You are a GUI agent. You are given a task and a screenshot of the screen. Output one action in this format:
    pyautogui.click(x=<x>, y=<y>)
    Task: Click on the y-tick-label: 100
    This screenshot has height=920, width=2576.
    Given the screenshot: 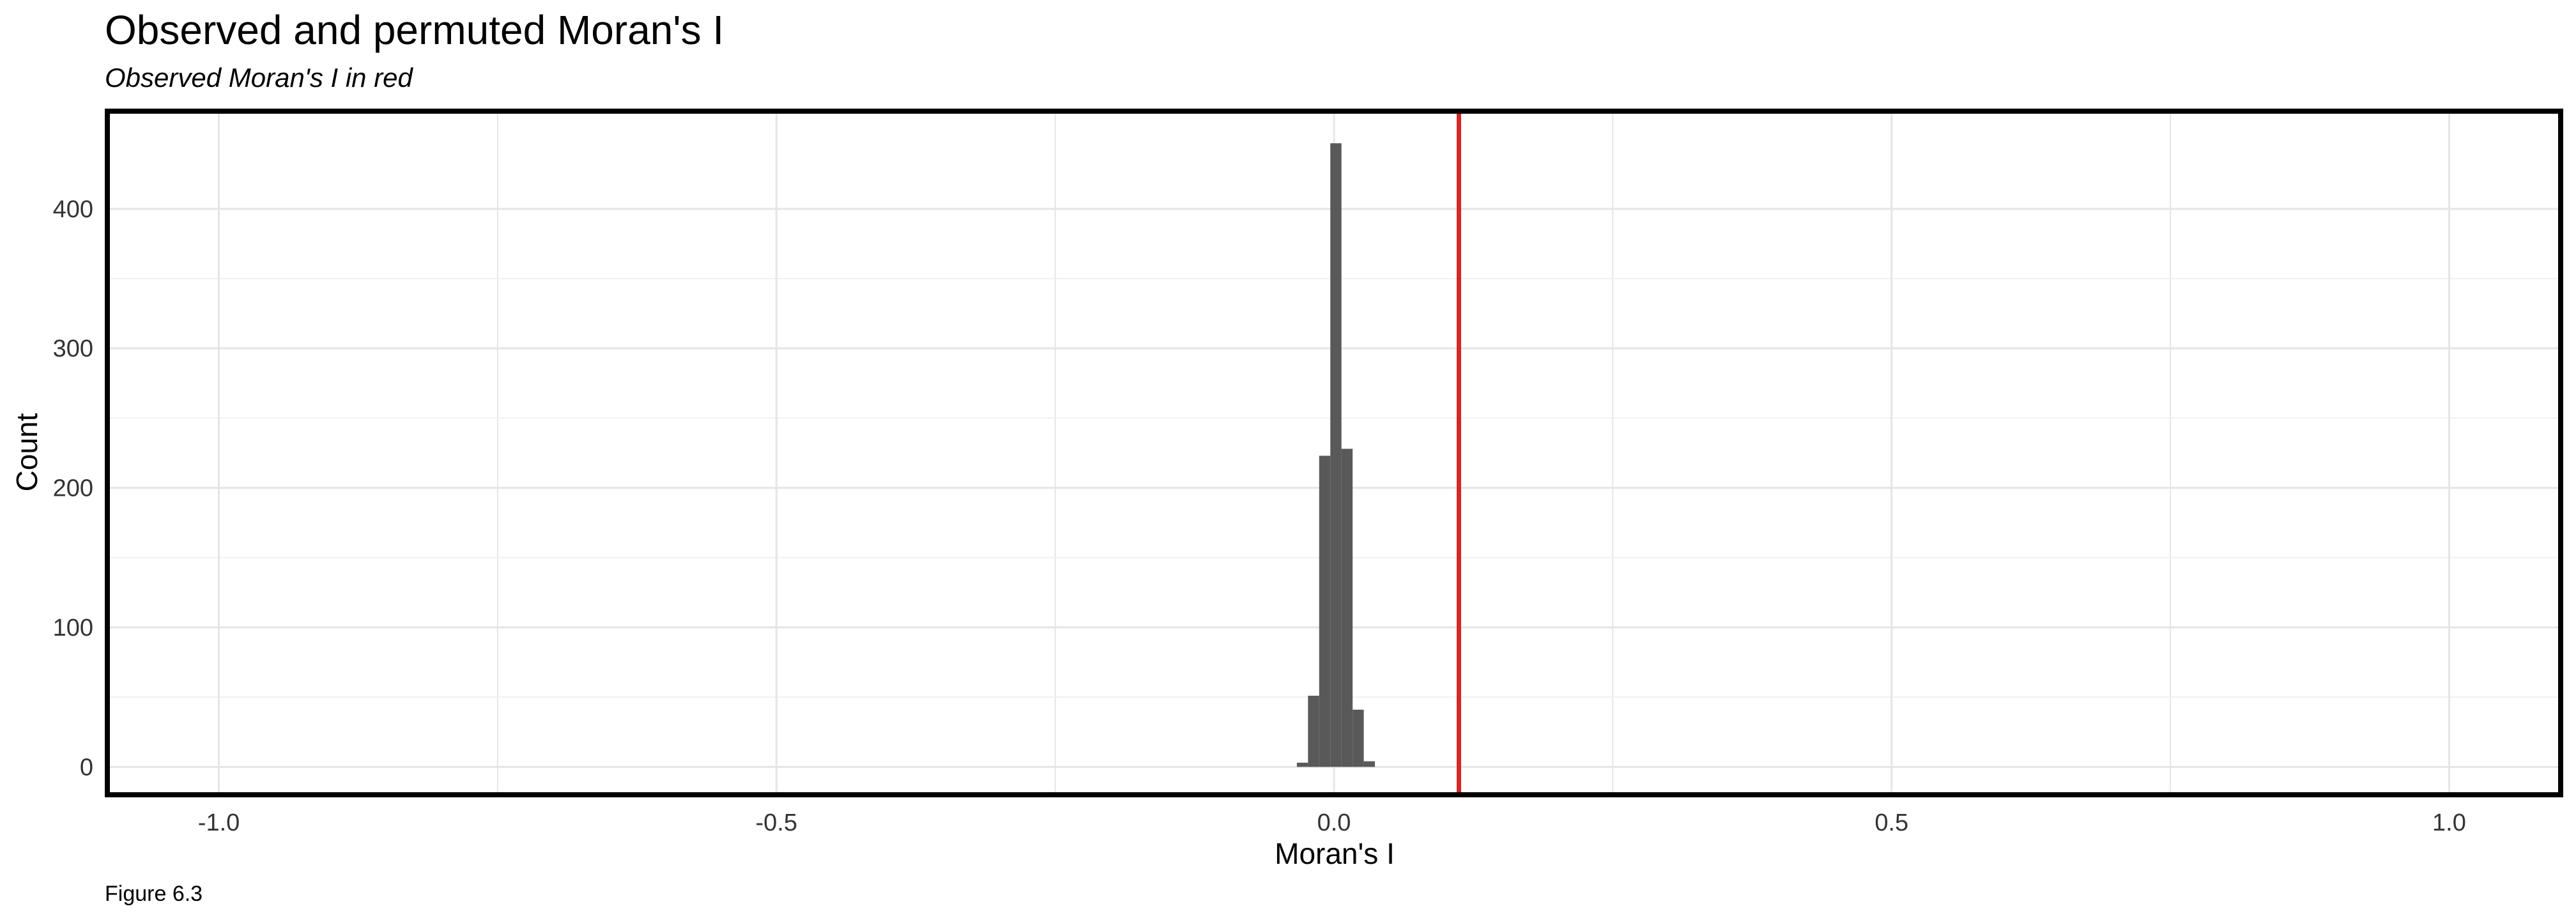 What is the action you would take?
    pyautogui.click(x=73, y=628)
    